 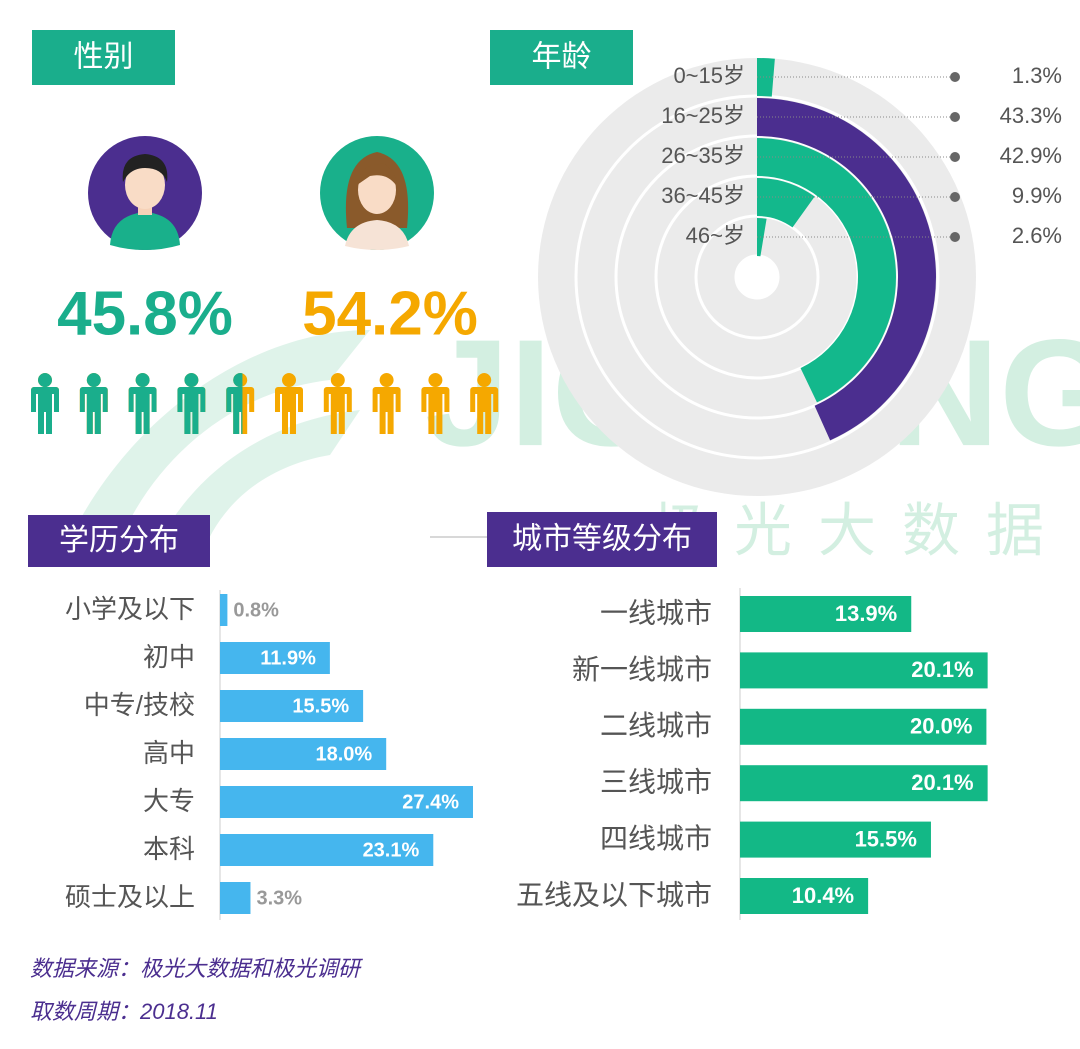 What do you see at coordinates (1037, 235) in the screenshot?
I see `value-label: 2.6%` at bounding box center [1037, 235].